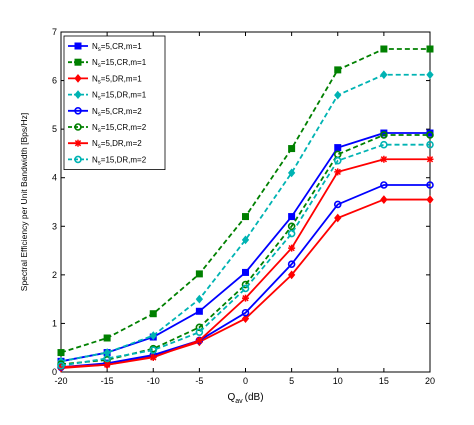 This screenshot has height=425, width=474. Describe the element at coordinates (119, 63) in the screenshot. I see `legend-label: Ns=15,CR,m=1` at that location.